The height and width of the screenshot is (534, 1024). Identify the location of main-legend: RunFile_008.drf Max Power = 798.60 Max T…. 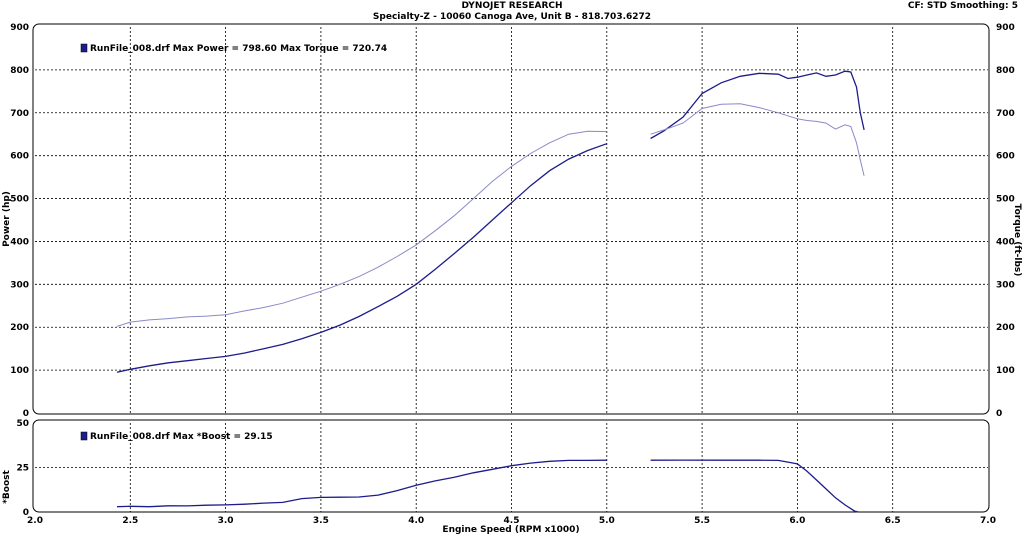
(233, 48).